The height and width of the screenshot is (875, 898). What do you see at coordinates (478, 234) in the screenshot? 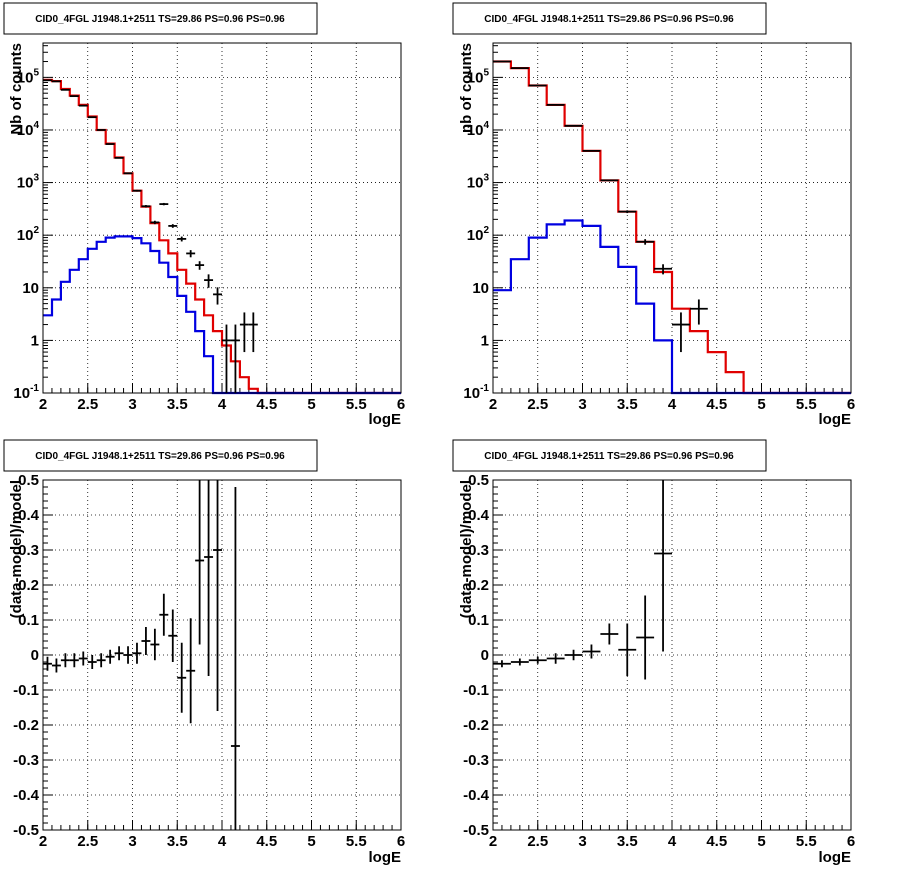
I see `y-tick-label: 10²` at bounding box center [478, 234].